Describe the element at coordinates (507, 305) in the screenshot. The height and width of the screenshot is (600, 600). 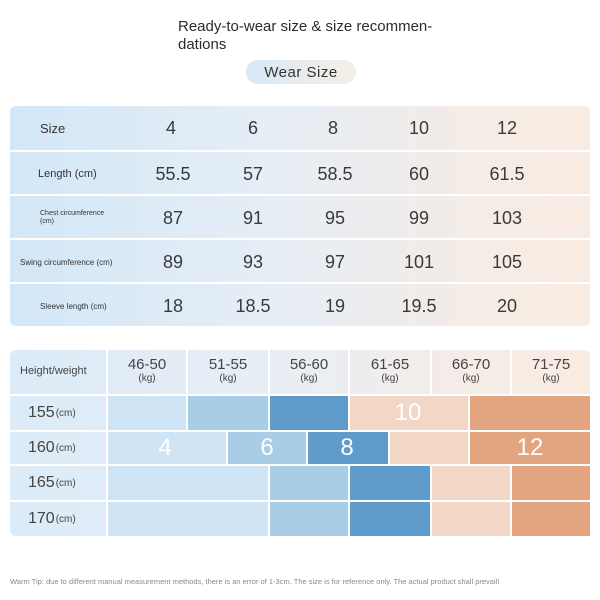
I see `size-cell: 20` at that location.